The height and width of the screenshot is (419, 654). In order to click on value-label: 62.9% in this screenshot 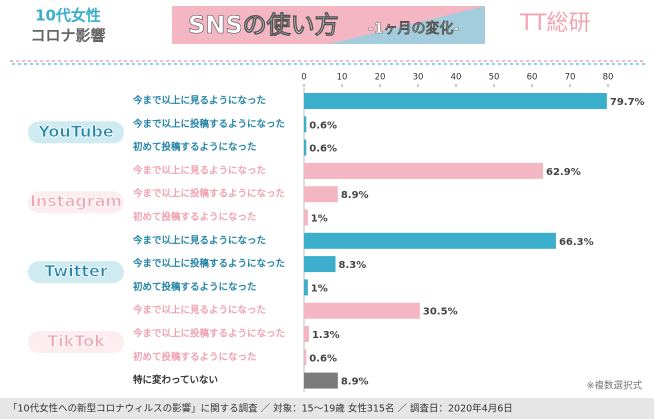, I will do `click(563, 172)`.